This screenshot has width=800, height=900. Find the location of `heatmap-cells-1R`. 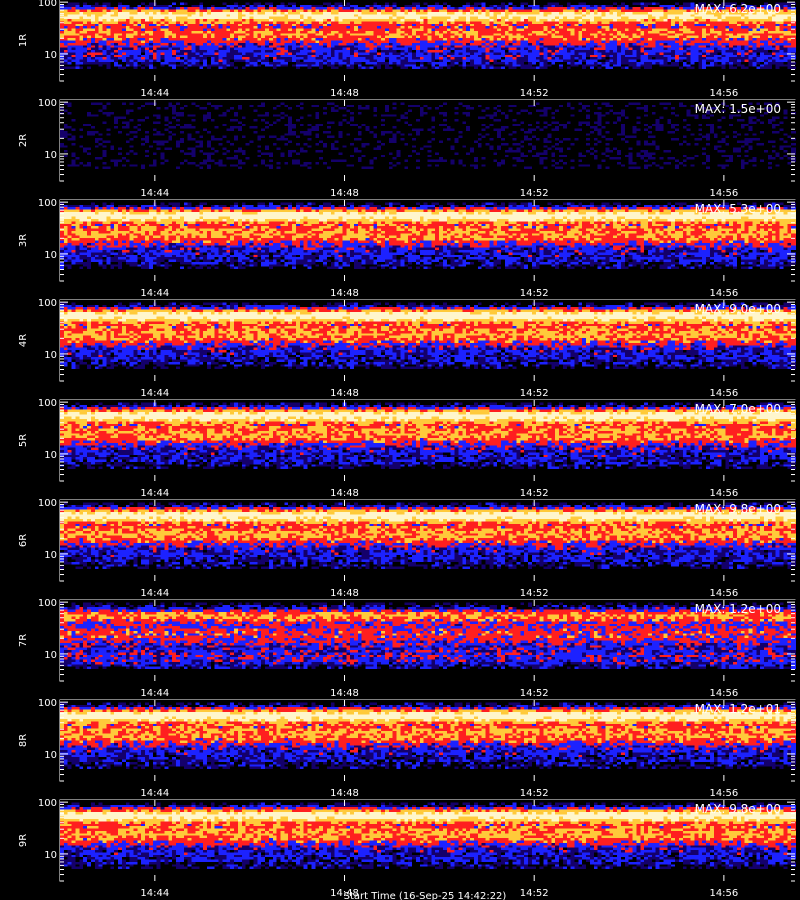

heatmap-cells-1R is located at coordinates (428, 41).